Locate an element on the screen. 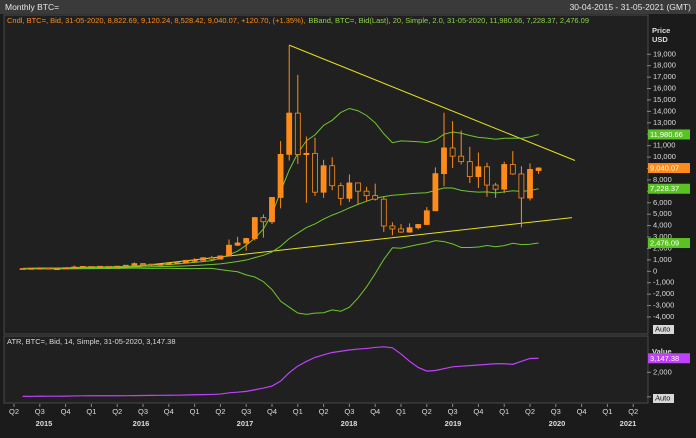  y-tick-label: 3,000 is located at coordinates (662, 236).